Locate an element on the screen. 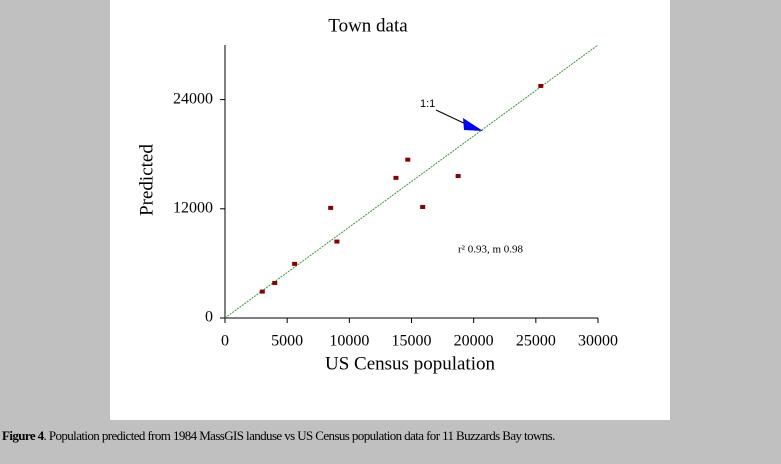 The width and height of the screenshot is (781, 464). reference-label: 1:1 is located at coordinates (427, 104).